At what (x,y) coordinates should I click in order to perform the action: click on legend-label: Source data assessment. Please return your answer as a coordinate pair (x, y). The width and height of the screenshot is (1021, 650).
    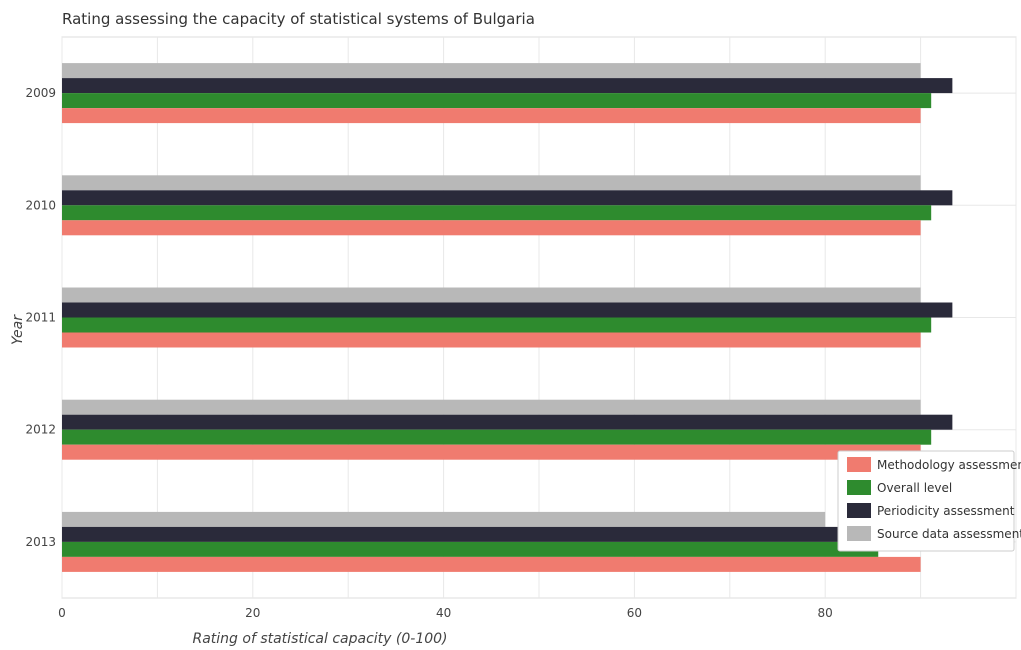
    Looking at the image, I should click on (949, 534).